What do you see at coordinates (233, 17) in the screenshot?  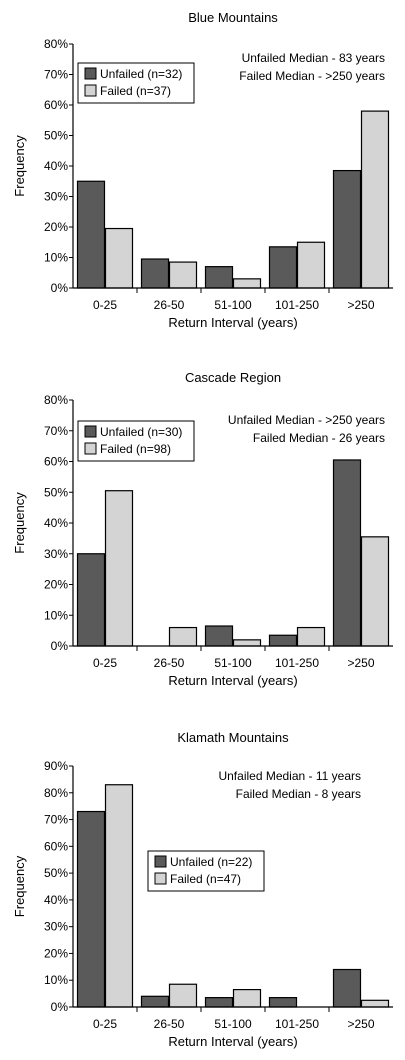 I see `chart-title: Blue Mountains` at bounding box center [233, 17].